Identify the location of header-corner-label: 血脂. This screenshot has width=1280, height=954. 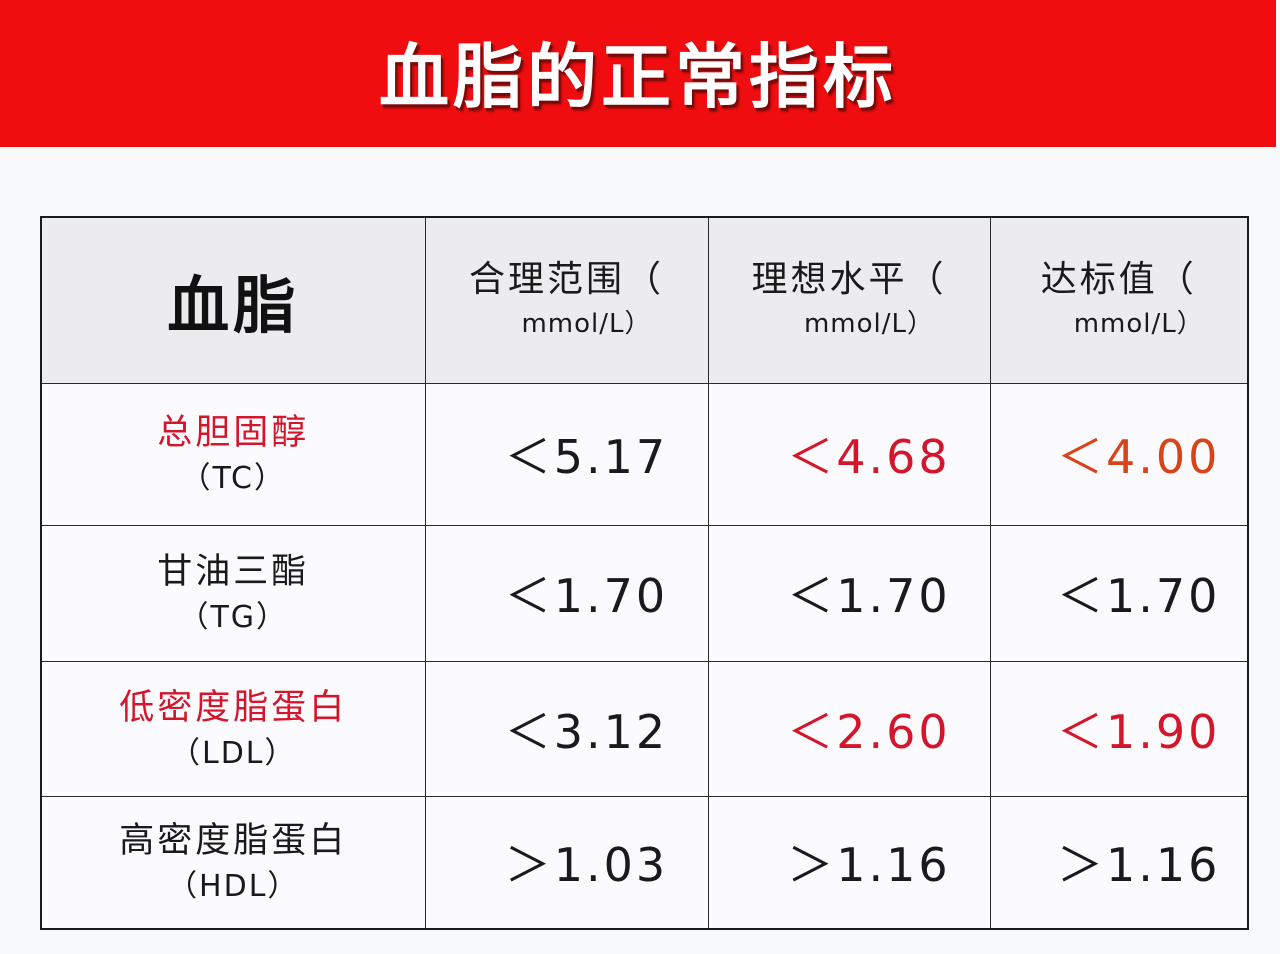
(233, 306).